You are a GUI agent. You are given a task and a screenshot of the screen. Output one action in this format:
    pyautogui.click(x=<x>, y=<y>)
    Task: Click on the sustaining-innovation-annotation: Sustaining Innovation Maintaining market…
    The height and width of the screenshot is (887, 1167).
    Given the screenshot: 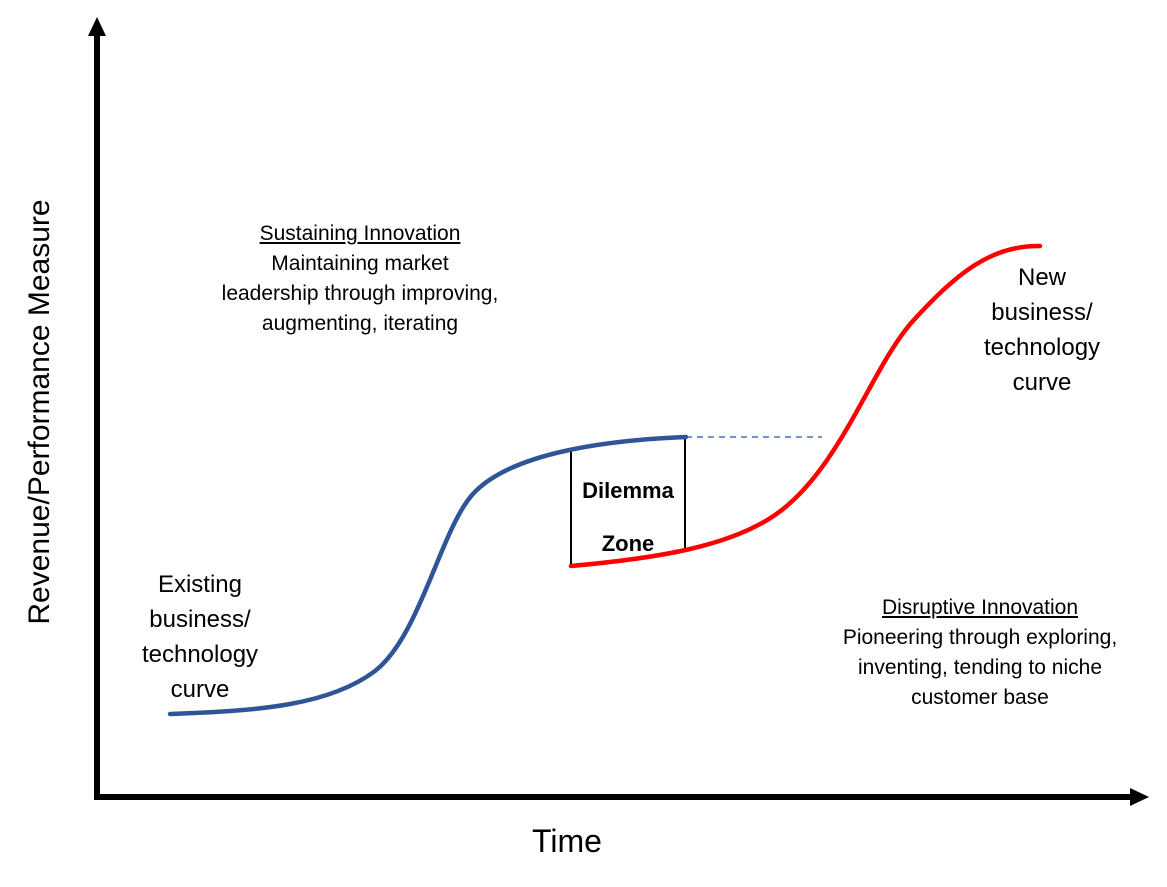 What is the action you would take?
    pyautogui.click(x=360, y=279)
    